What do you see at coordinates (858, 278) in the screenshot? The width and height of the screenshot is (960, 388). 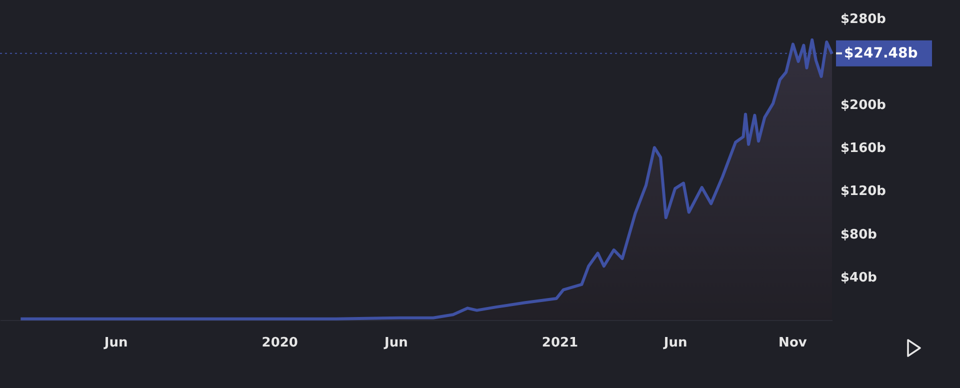 I see `y-tick-label: $40b` at bounding box center [858, 278].